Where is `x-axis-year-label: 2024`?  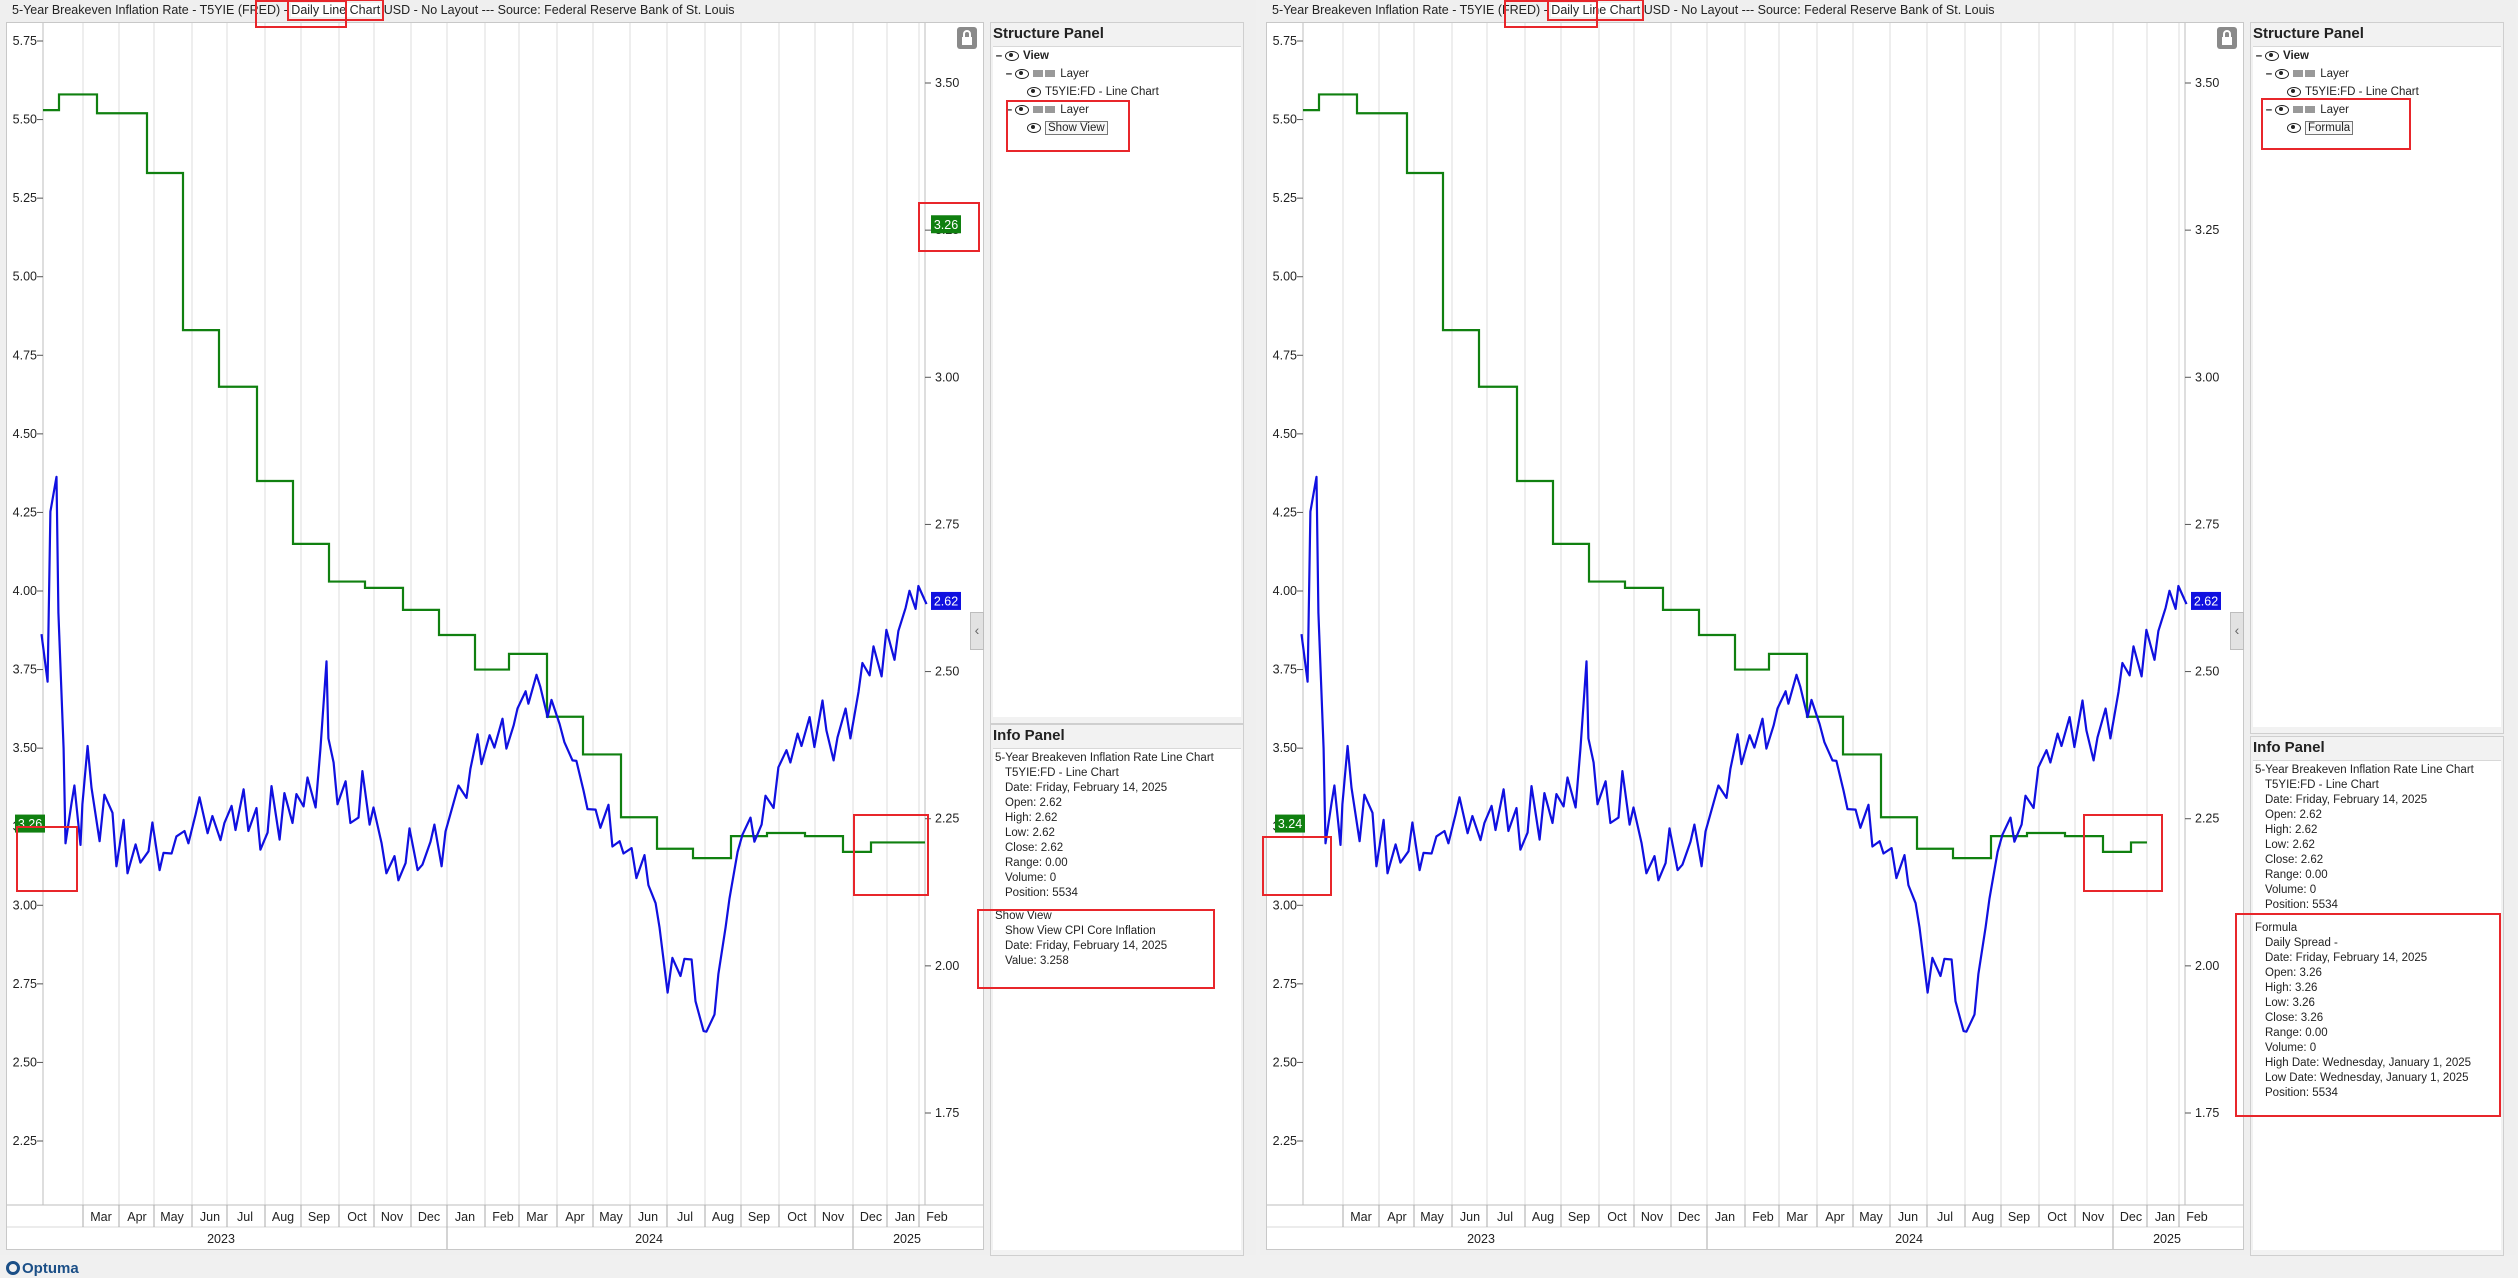
x-axis-year-label: 2024 is located at coordinates (649, 1239).